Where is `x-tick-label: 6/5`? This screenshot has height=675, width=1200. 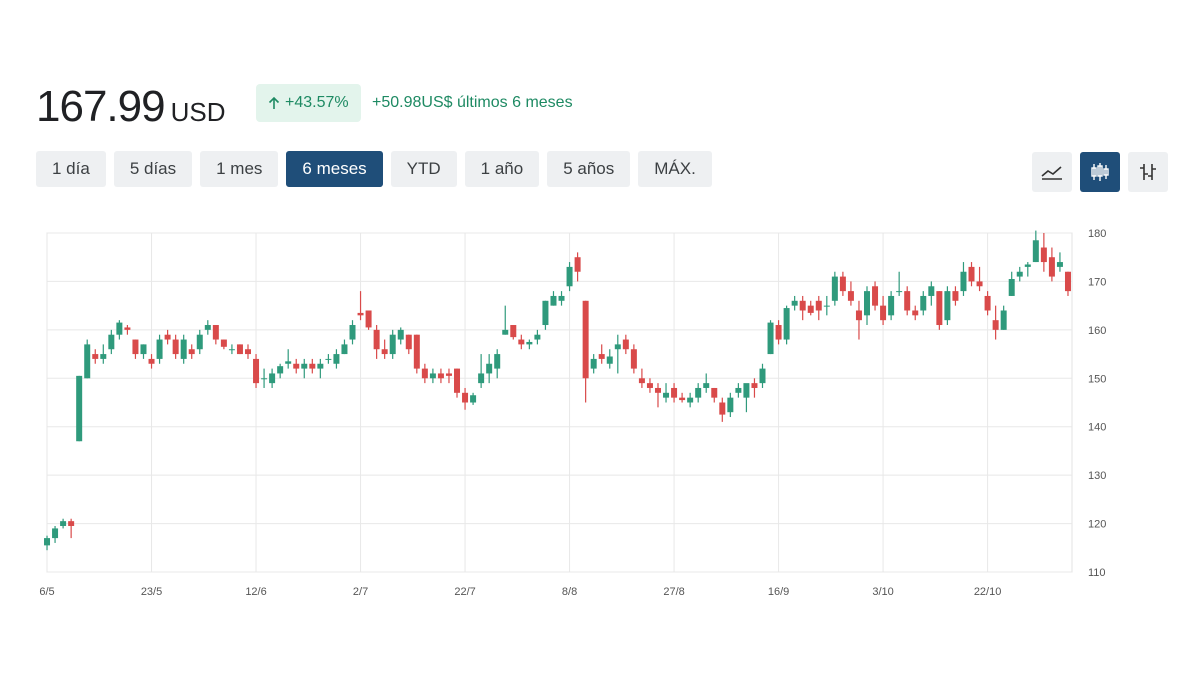 x-tick-label: 6/5 is located at coordinates (46, 592).